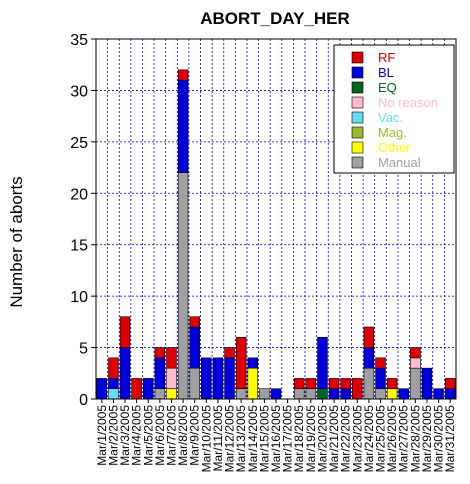  Describe the element at coordinates (148, 435) in the screenshot. I see `x-tick-label: Mar/5/2005` at that location.